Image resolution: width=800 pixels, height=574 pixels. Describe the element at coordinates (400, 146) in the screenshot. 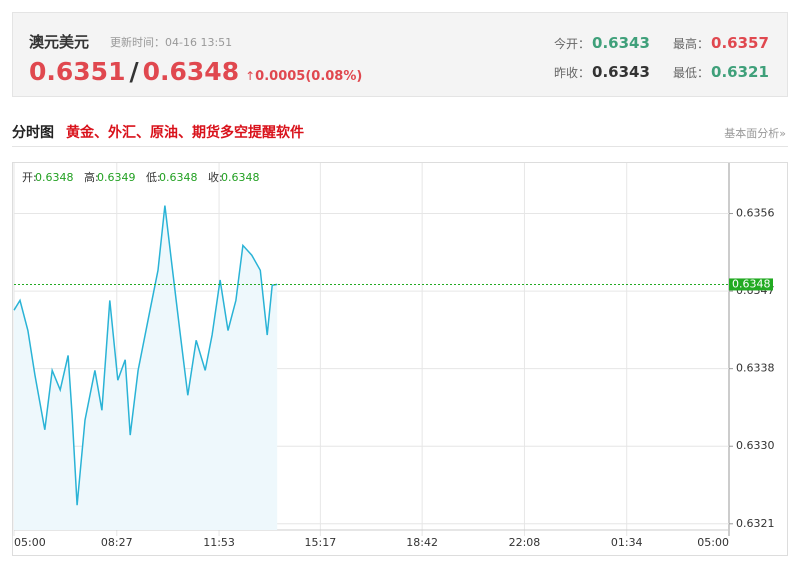

I see `divider` at that location.